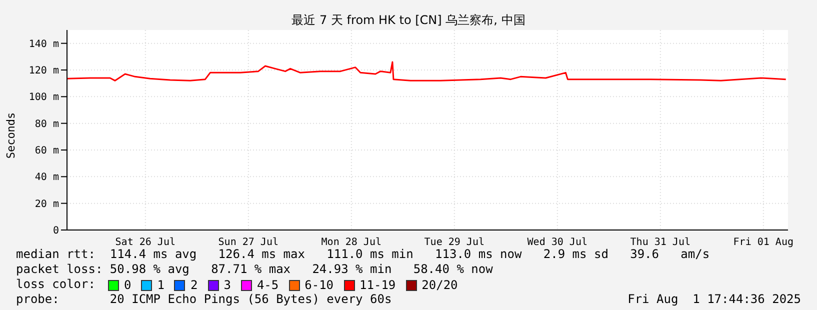  Describe the element at coordinates (254, 269) in the screenshot. I see `text: packet loss: 50.98 % avg 87.71 % max 24.93 % min 58.40 % now` at that location.